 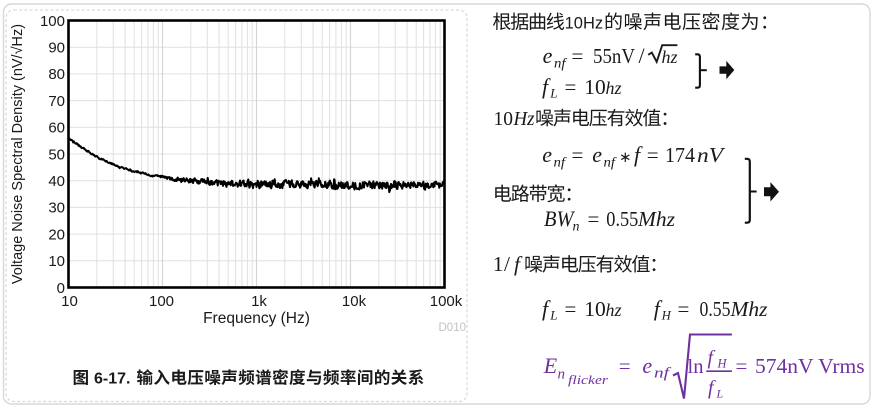 What do you see at coordinates (680, 155) in the screenshot?
I see `svg-text: 174` at bounding box center [680, 155].